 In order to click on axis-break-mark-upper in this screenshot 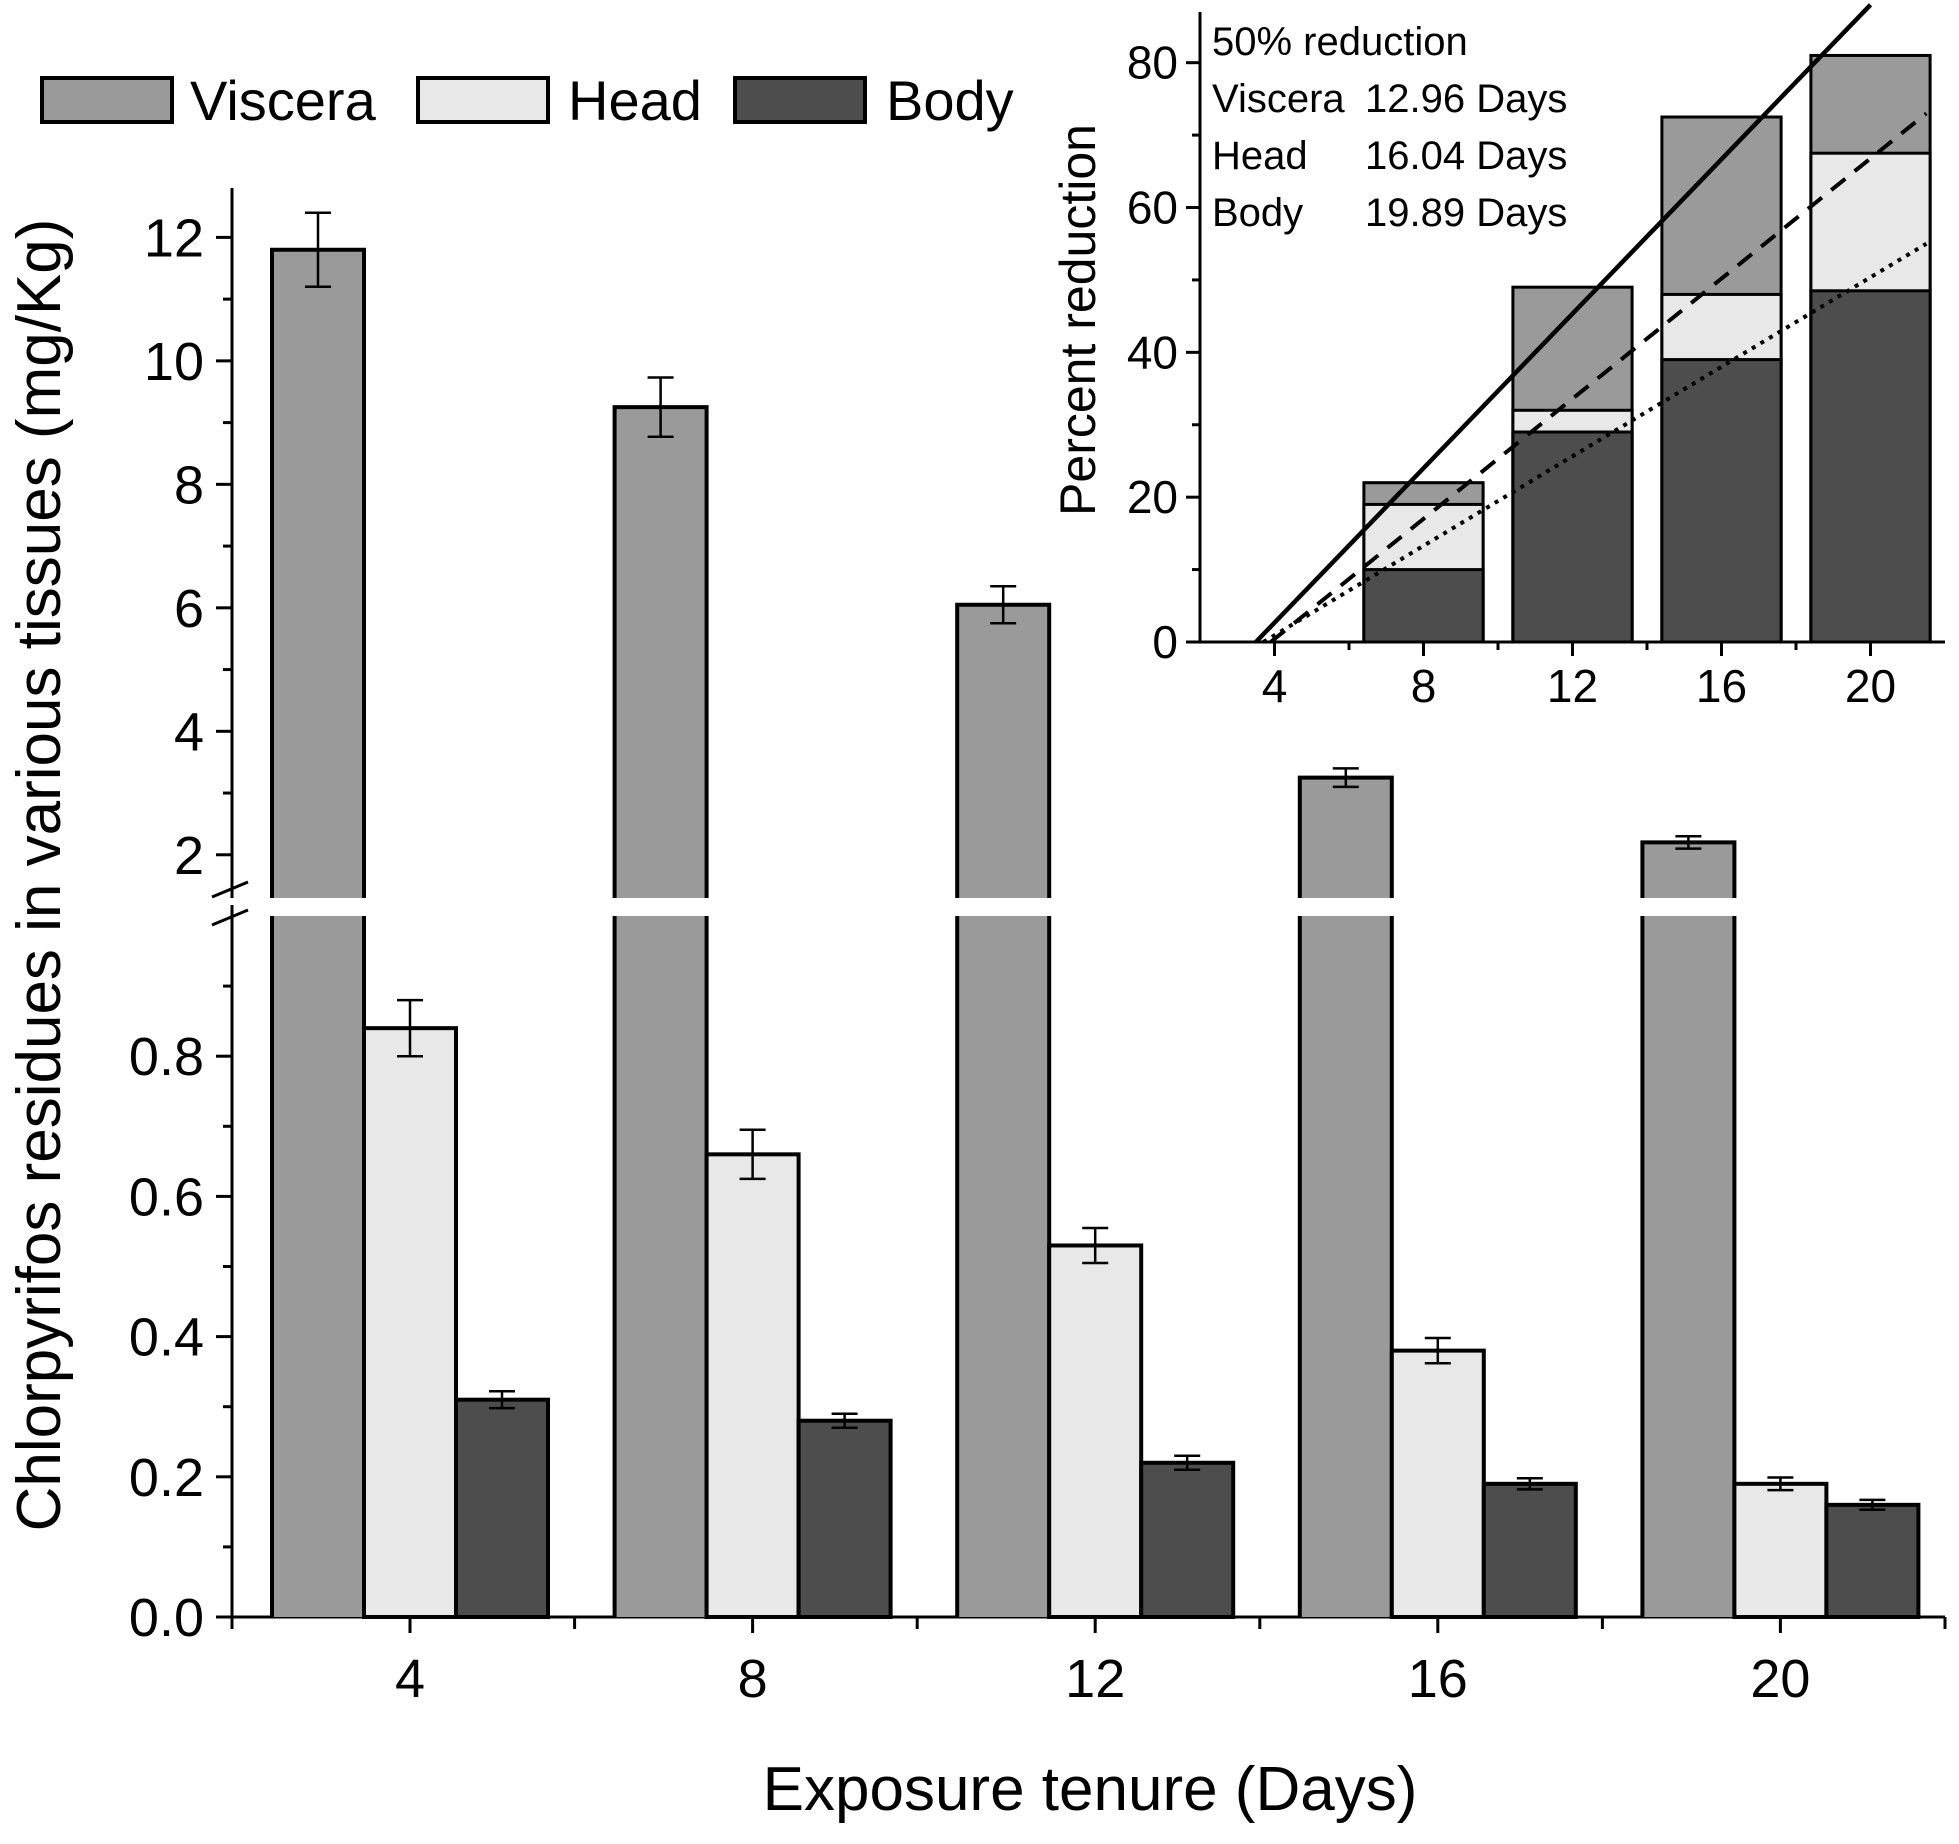, I will do `click(230, 889)`.